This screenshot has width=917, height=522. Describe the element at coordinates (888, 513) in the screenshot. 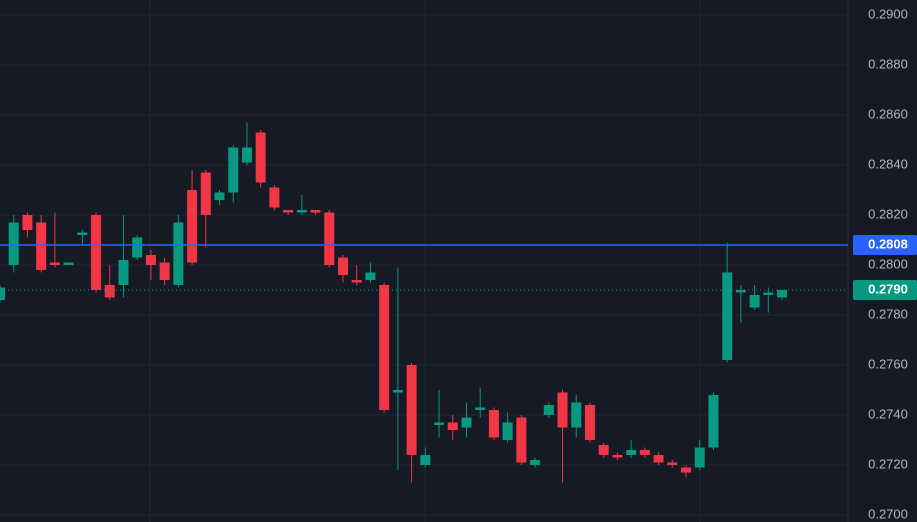

I see `y-tick-label: 0.2700` at that location.